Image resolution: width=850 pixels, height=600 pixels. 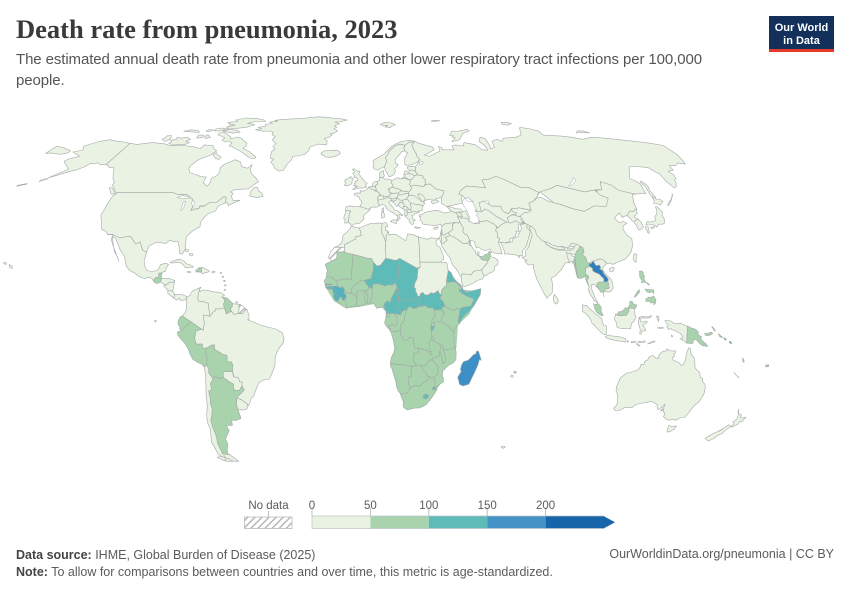 I want to click on svg-text: 150, so click(x=487, y=506).